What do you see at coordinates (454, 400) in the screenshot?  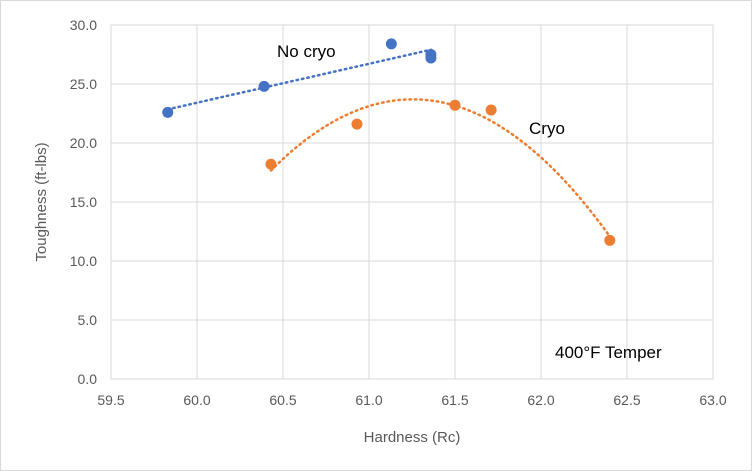 I see `x-tick-label: 61.5` at bounding box center [454, 400].